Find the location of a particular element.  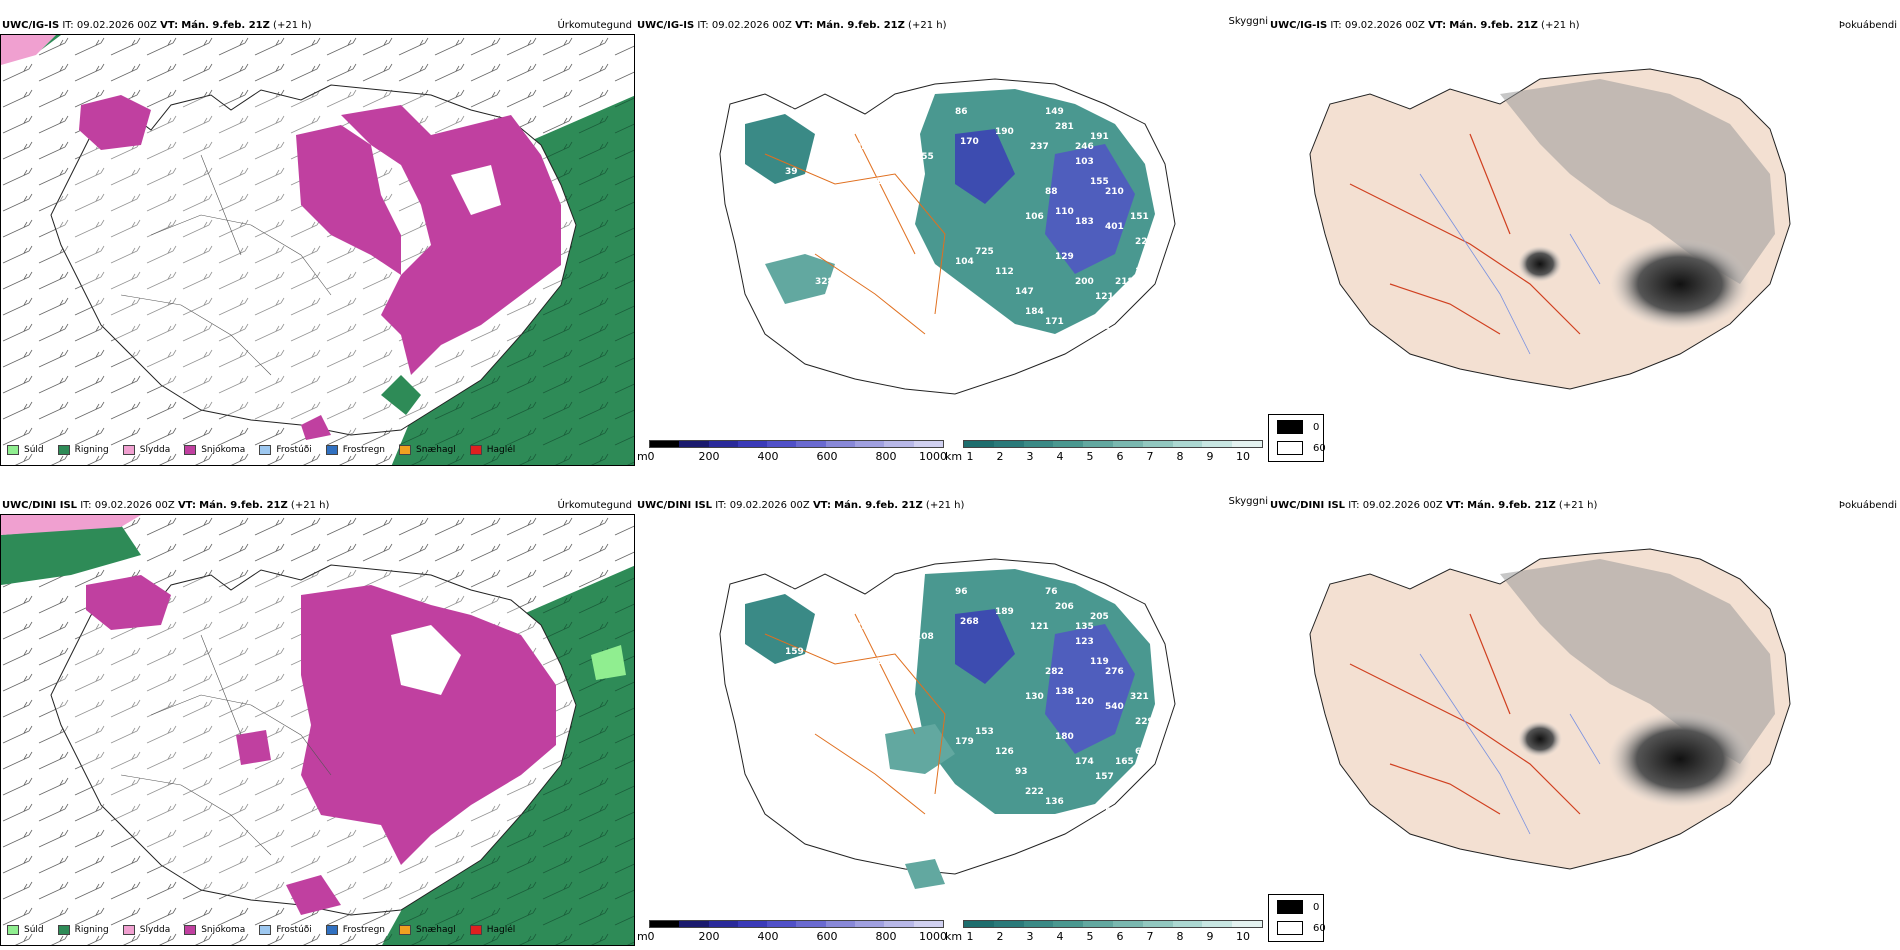

cloudbase-value-label: 281 is located at coordinates (1064, 127).